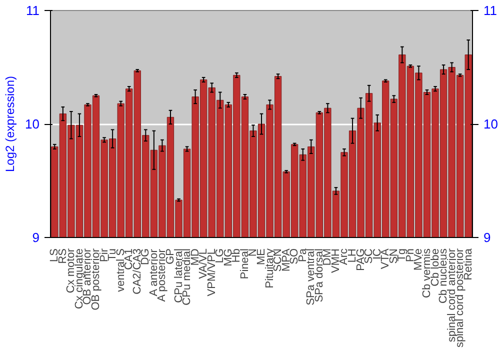  What do you see at coordinates (10, 124) in the screenshot?
I see `y-axis-title: Log2 (expression)` at bounding box center [10, 124].